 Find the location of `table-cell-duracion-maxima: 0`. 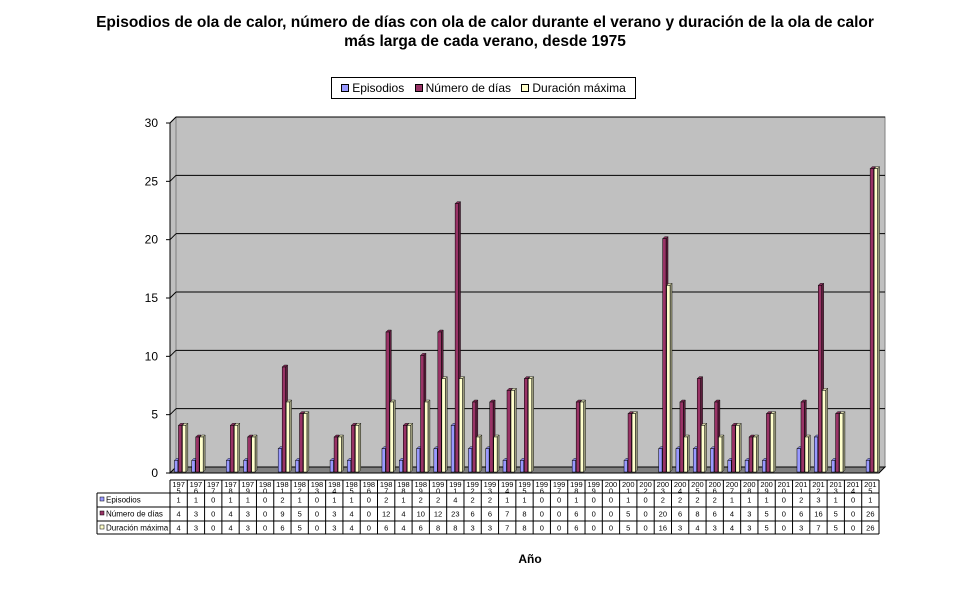

table-cell-duracion-maxima: 0 is located at coordinates (594, 528).